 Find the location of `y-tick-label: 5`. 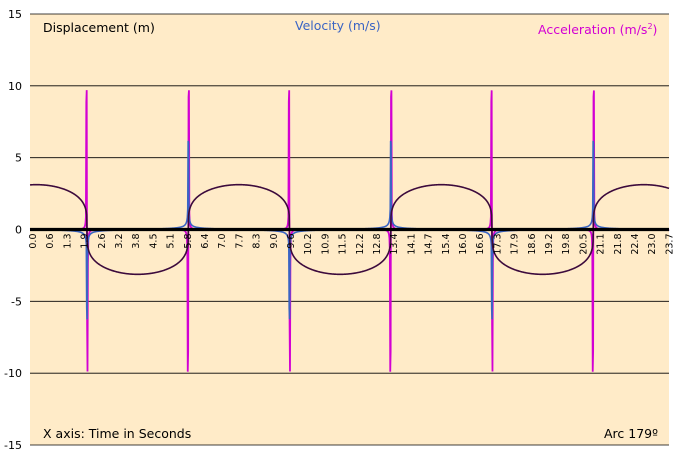

y-tick-label: 5 is located at coordinates (18, 158).